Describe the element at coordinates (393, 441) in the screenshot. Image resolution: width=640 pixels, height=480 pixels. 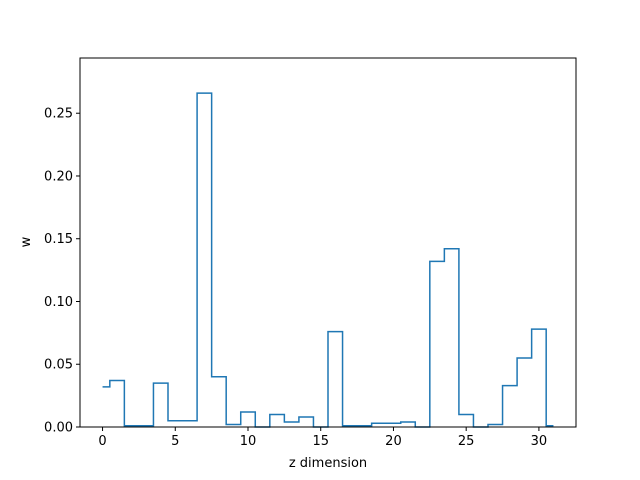
I see `x-tick-label: 20` at that location.